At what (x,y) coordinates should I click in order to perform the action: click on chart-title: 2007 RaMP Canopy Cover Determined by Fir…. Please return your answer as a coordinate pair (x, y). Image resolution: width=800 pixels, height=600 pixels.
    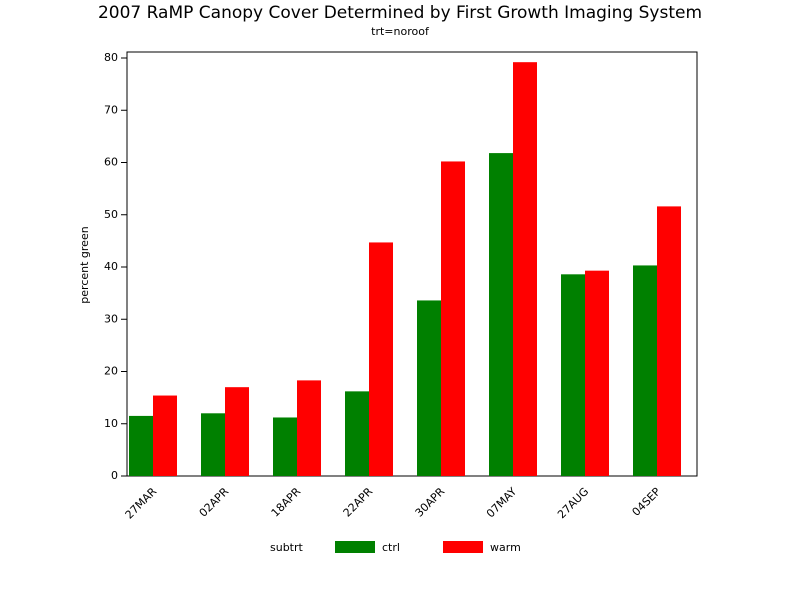
    Looking at the image, I should click on (400, 13).